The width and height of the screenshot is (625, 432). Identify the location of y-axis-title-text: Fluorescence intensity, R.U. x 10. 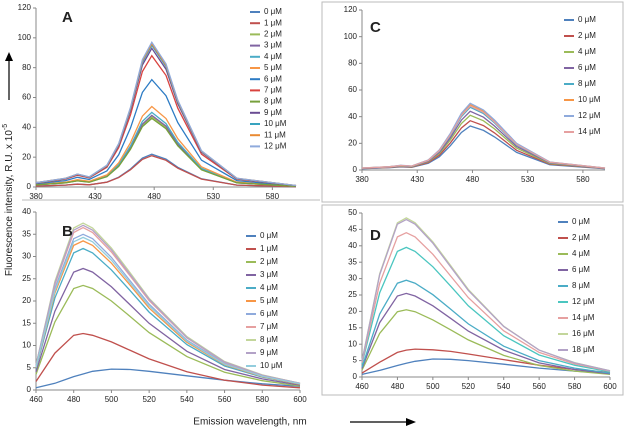
(9, 203).